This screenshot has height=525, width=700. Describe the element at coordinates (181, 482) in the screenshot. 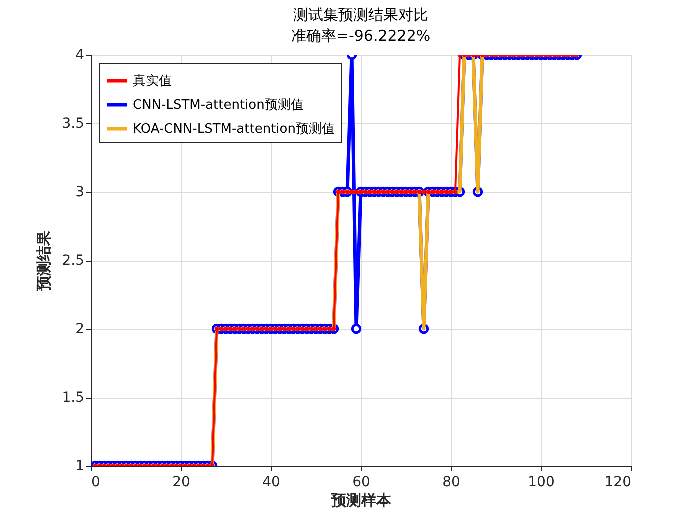

I see `x-tick-label: 20` at that location.